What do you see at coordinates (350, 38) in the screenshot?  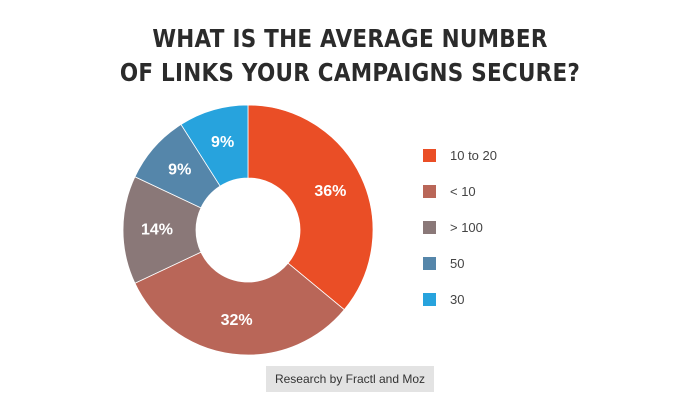 I see `chart-title-line-1: WHAT IS THE AVERAGE NUMBER` at bounding box center [350, 38].